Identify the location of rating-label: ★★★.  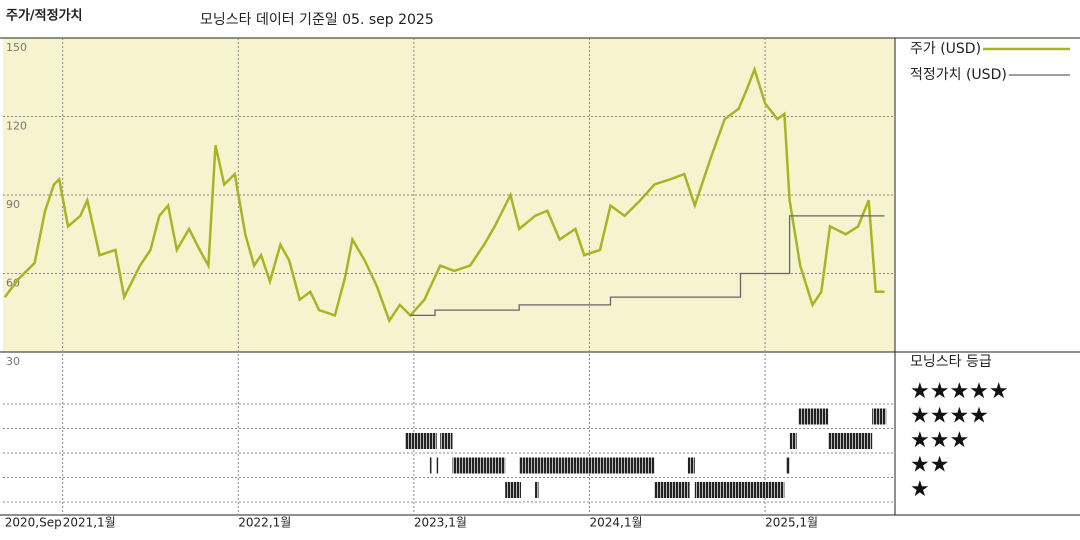
(939, 440).